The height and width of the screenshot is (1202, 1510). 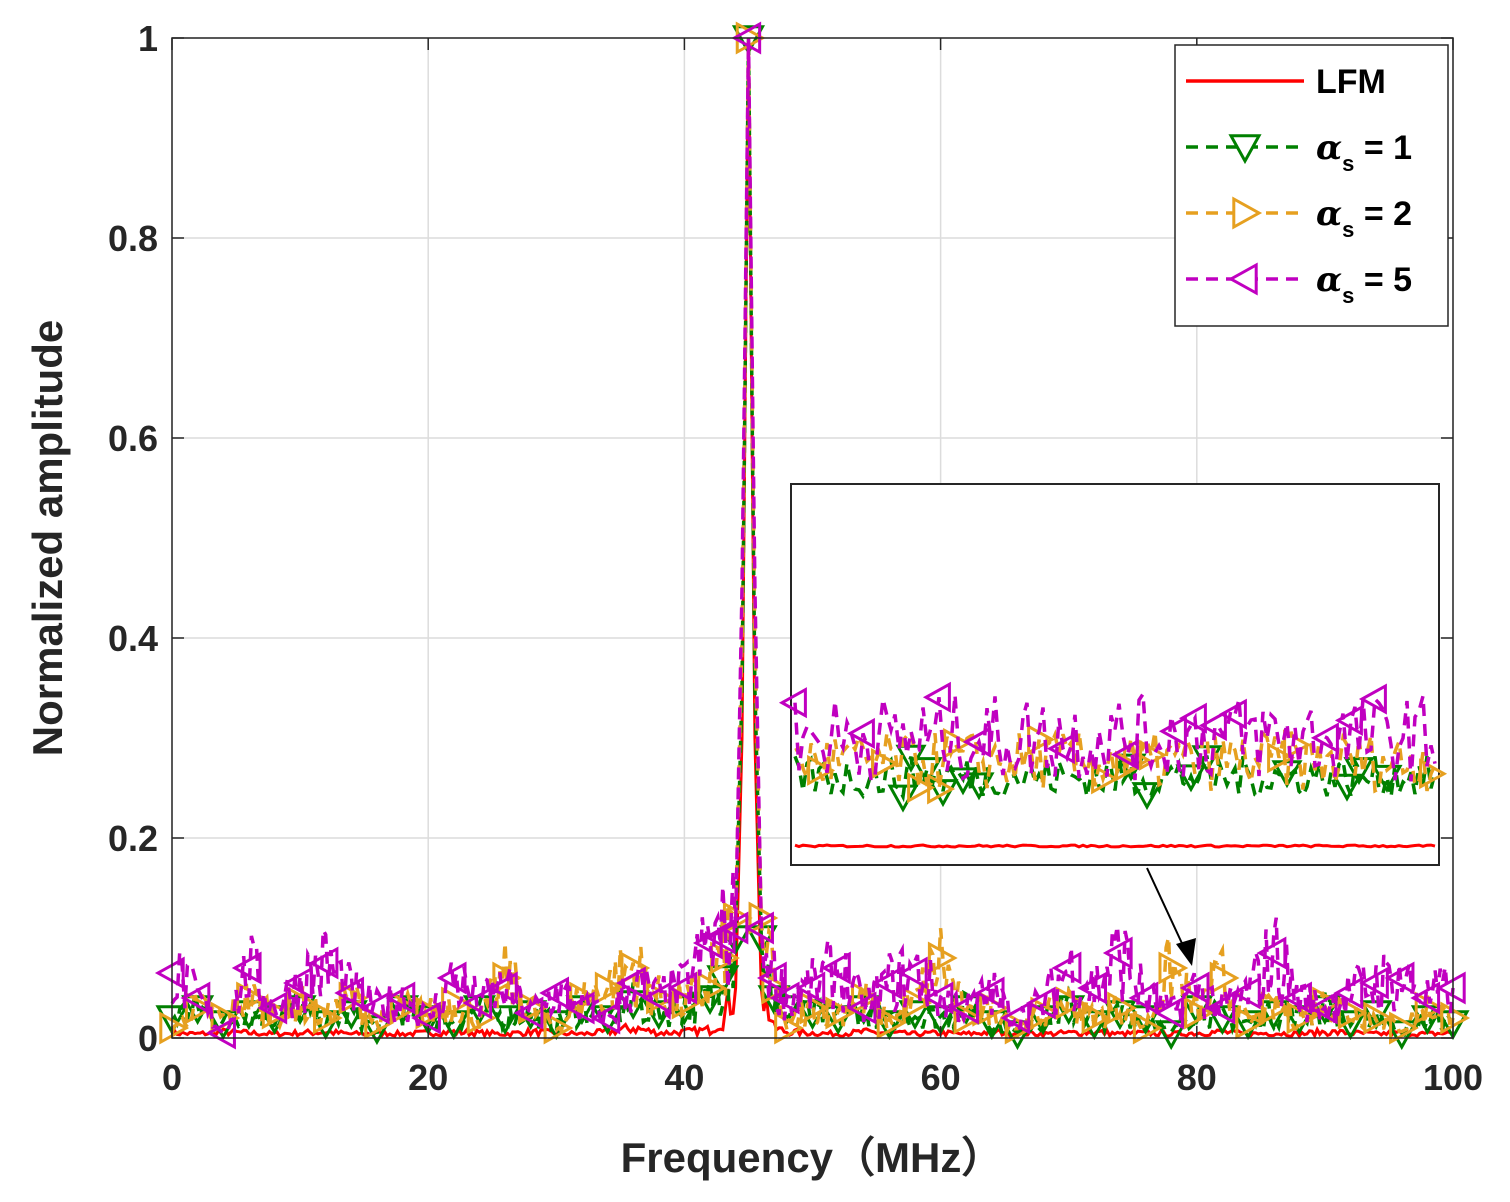 What do you see at coordinates (1351, 82) in the screenshot?
I see `legend-label-0: LFM` at bounding box center [1351, 82].